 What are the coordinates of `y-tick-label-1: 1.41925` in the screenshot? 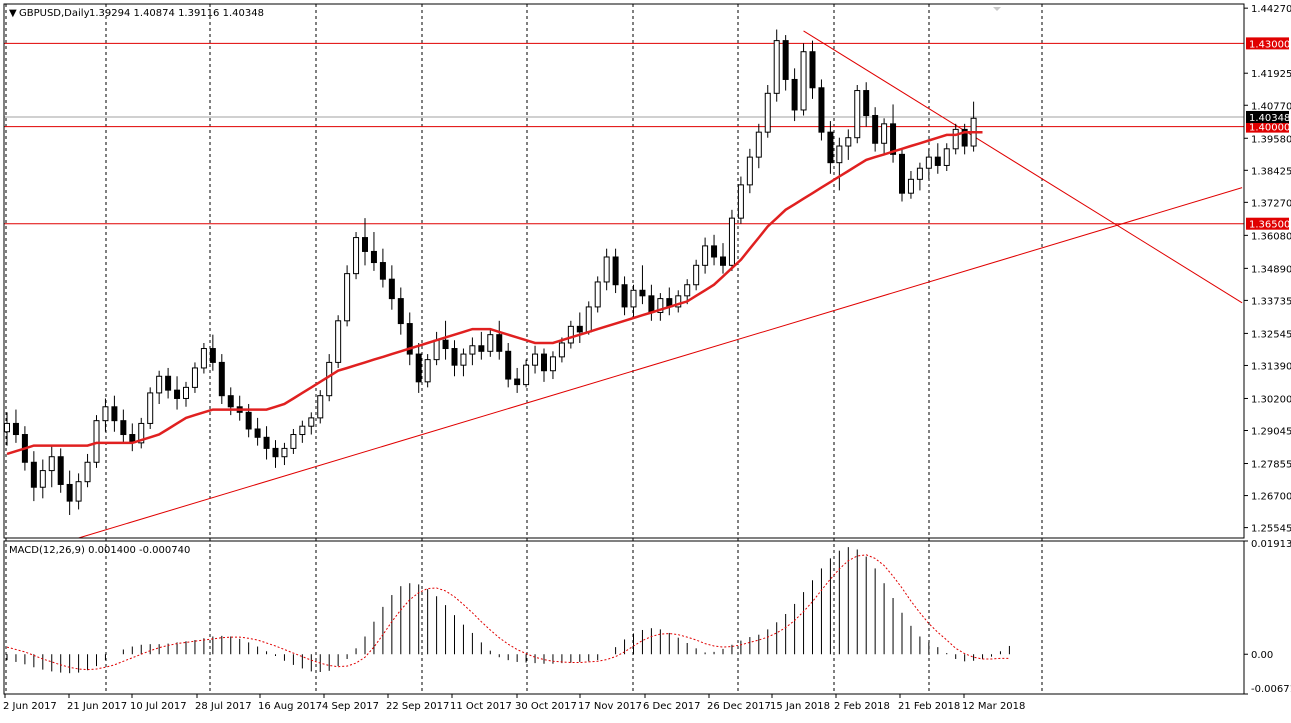 It's located at (1271, 74).